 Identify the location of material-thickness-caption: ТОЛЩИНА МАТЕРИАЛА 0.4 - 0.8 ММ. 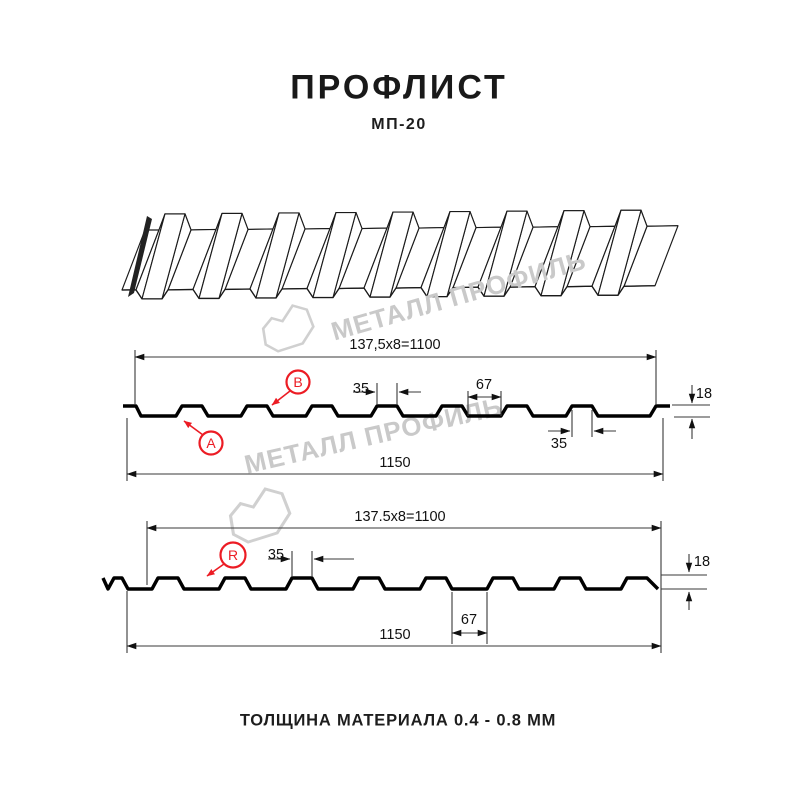
(398, 720).